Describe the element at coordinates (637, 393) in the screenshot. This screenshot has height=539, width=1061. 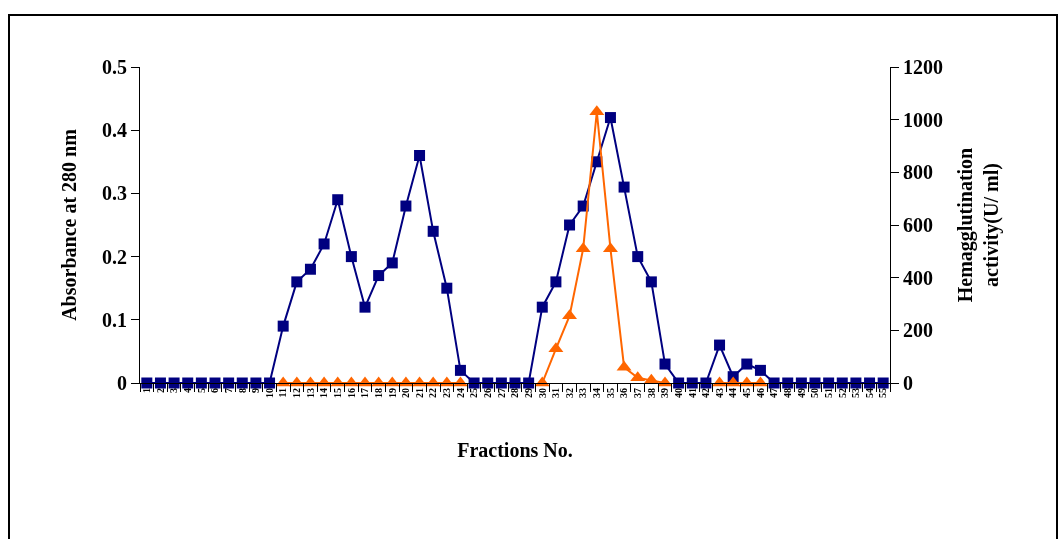
I see `x-tick-label: 37` at that location.